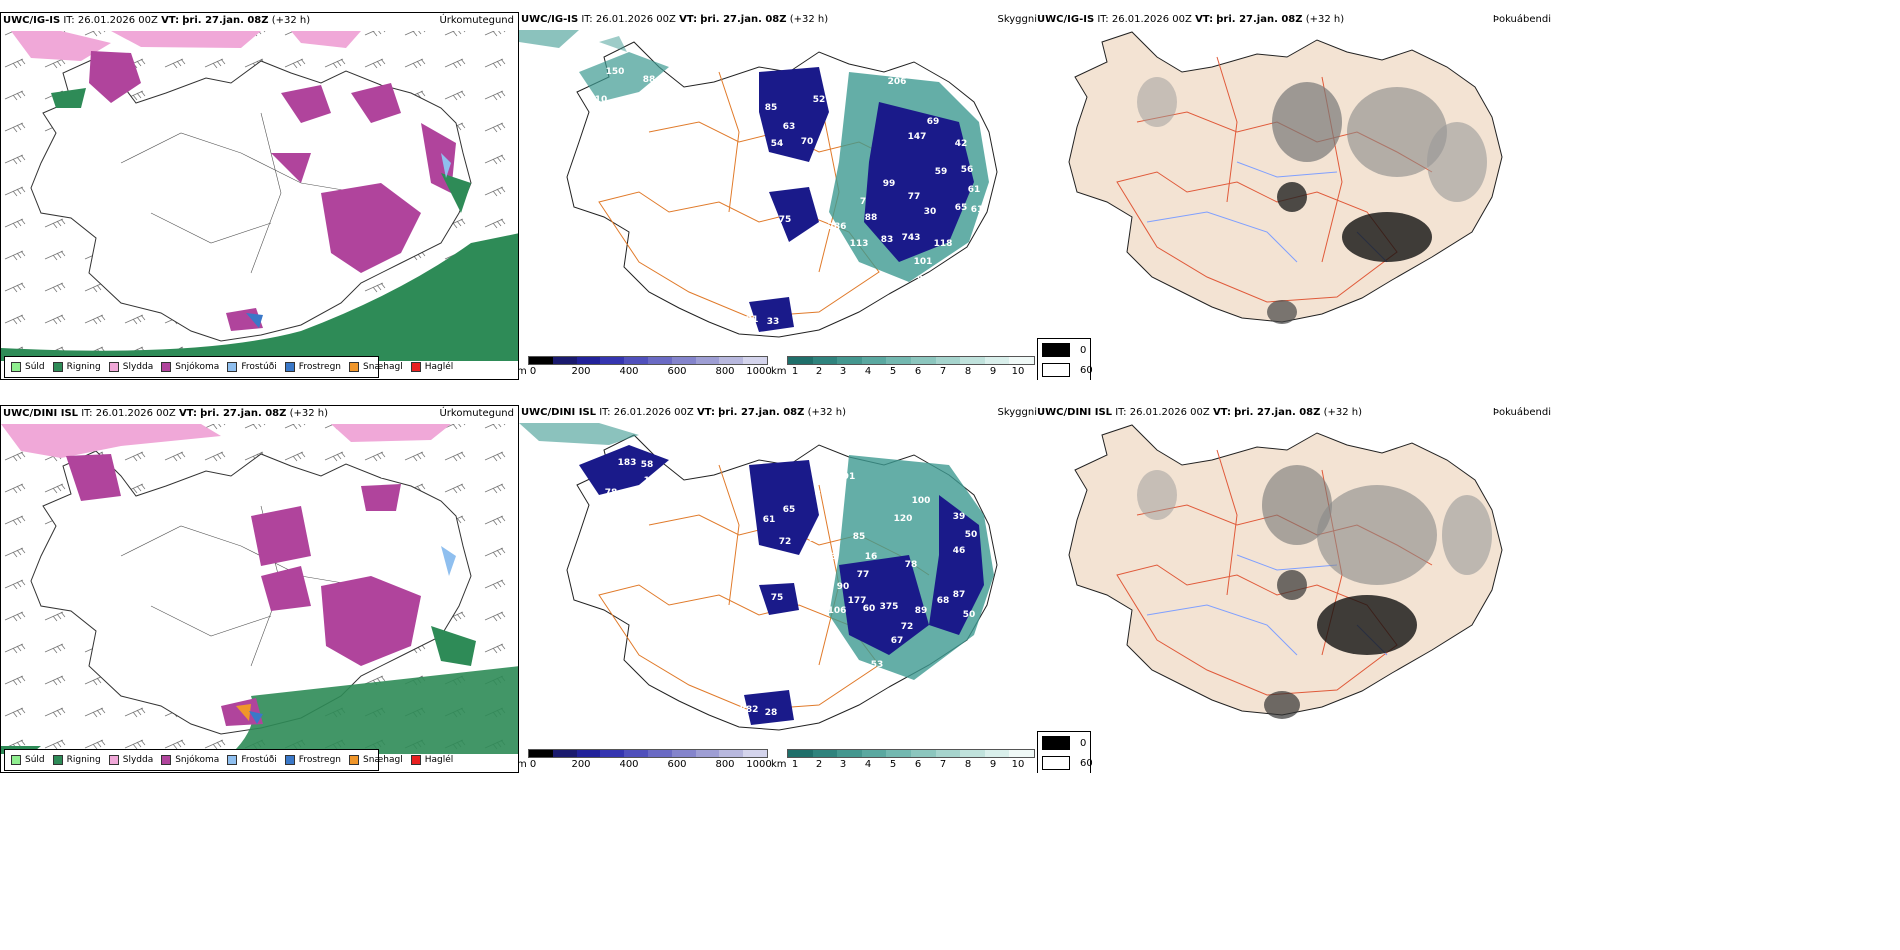 This screenshot has width=1900, height=950. Describe the element at coordinates (961, 144) in the screenshot. I see `peak-label: 42` at that location.